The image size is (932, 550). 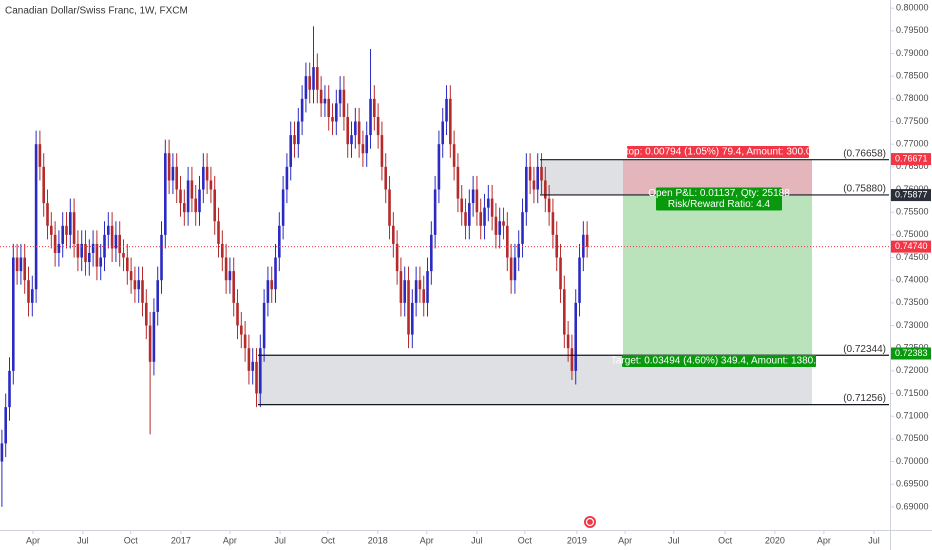 What do you see at coordinates (912, 484) in the screenshot?
I see `y-tick-label: 0.69500` at bounding box center [912, 484].